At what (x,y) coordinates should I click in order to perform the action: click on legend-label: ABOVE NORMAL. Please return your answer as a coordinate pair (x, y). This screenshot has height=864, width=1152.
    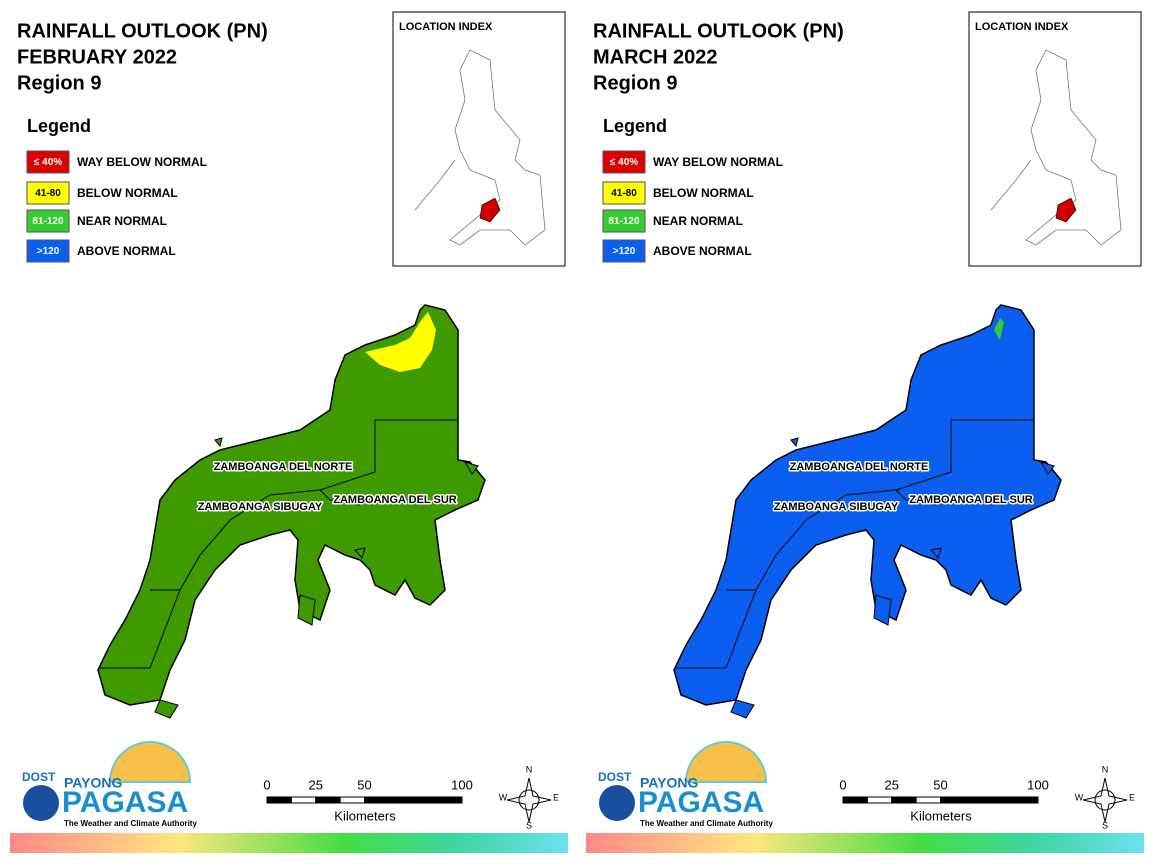
    Looking at the image, I should click on (126, 251).